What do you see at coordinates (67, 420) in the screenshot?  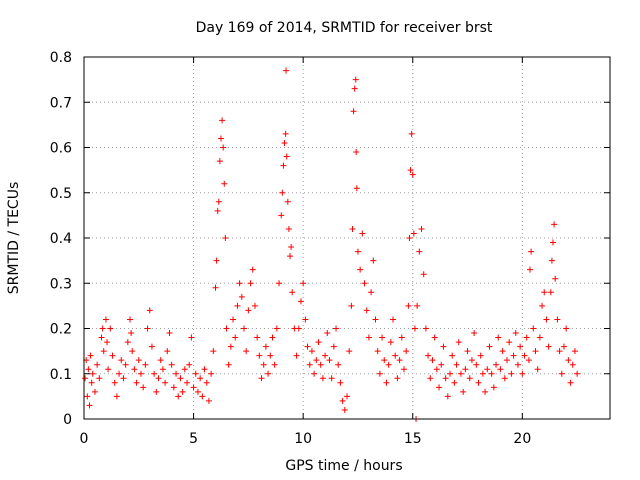 I see `y-tick-label: 0` at bounding box center [67, 420].